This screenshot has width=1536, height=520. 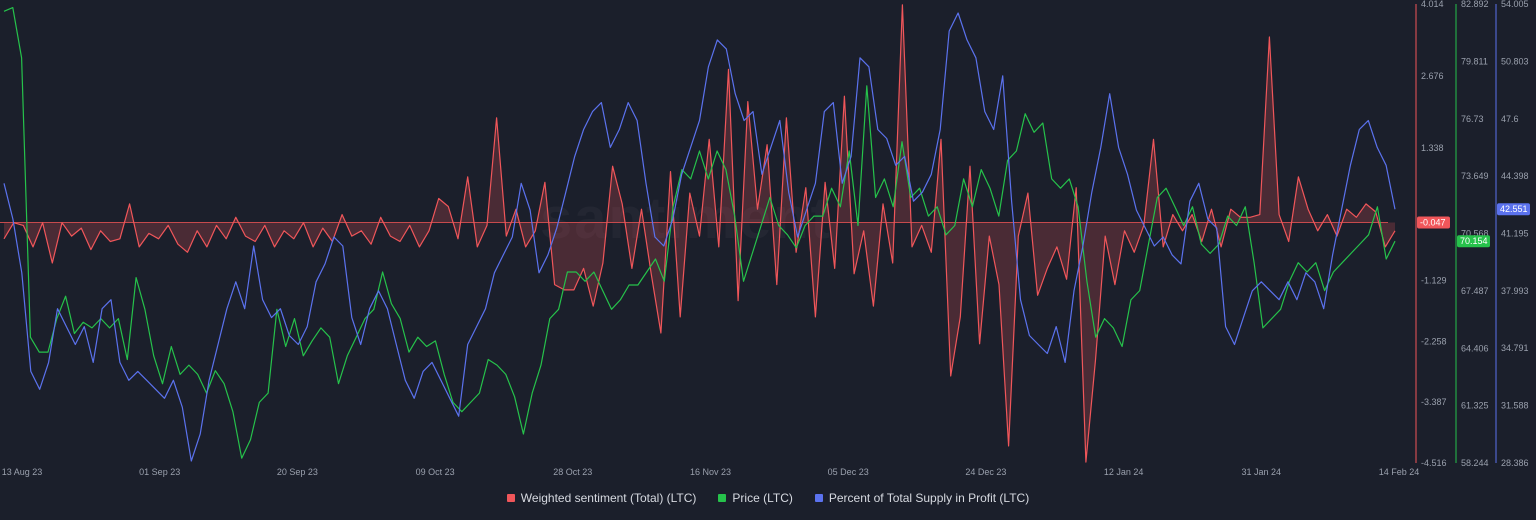 I want to click on supply-tick-label: 47.6, so click(x=1510, y=119).